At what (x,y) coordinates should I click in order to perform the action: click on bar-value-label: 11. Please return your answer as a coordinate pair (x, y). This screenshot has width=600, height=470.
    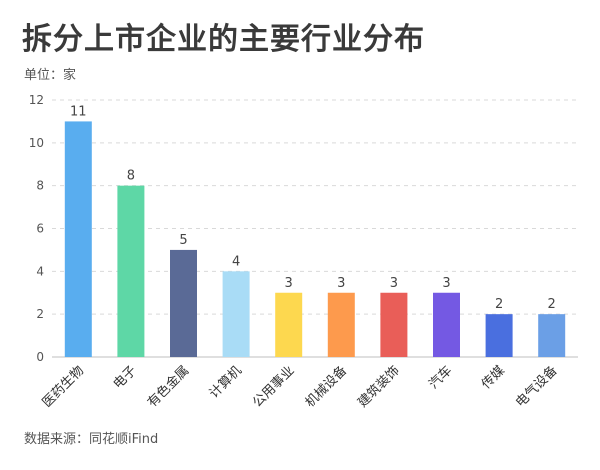
    Looking at the image, I should click on (78, 111).